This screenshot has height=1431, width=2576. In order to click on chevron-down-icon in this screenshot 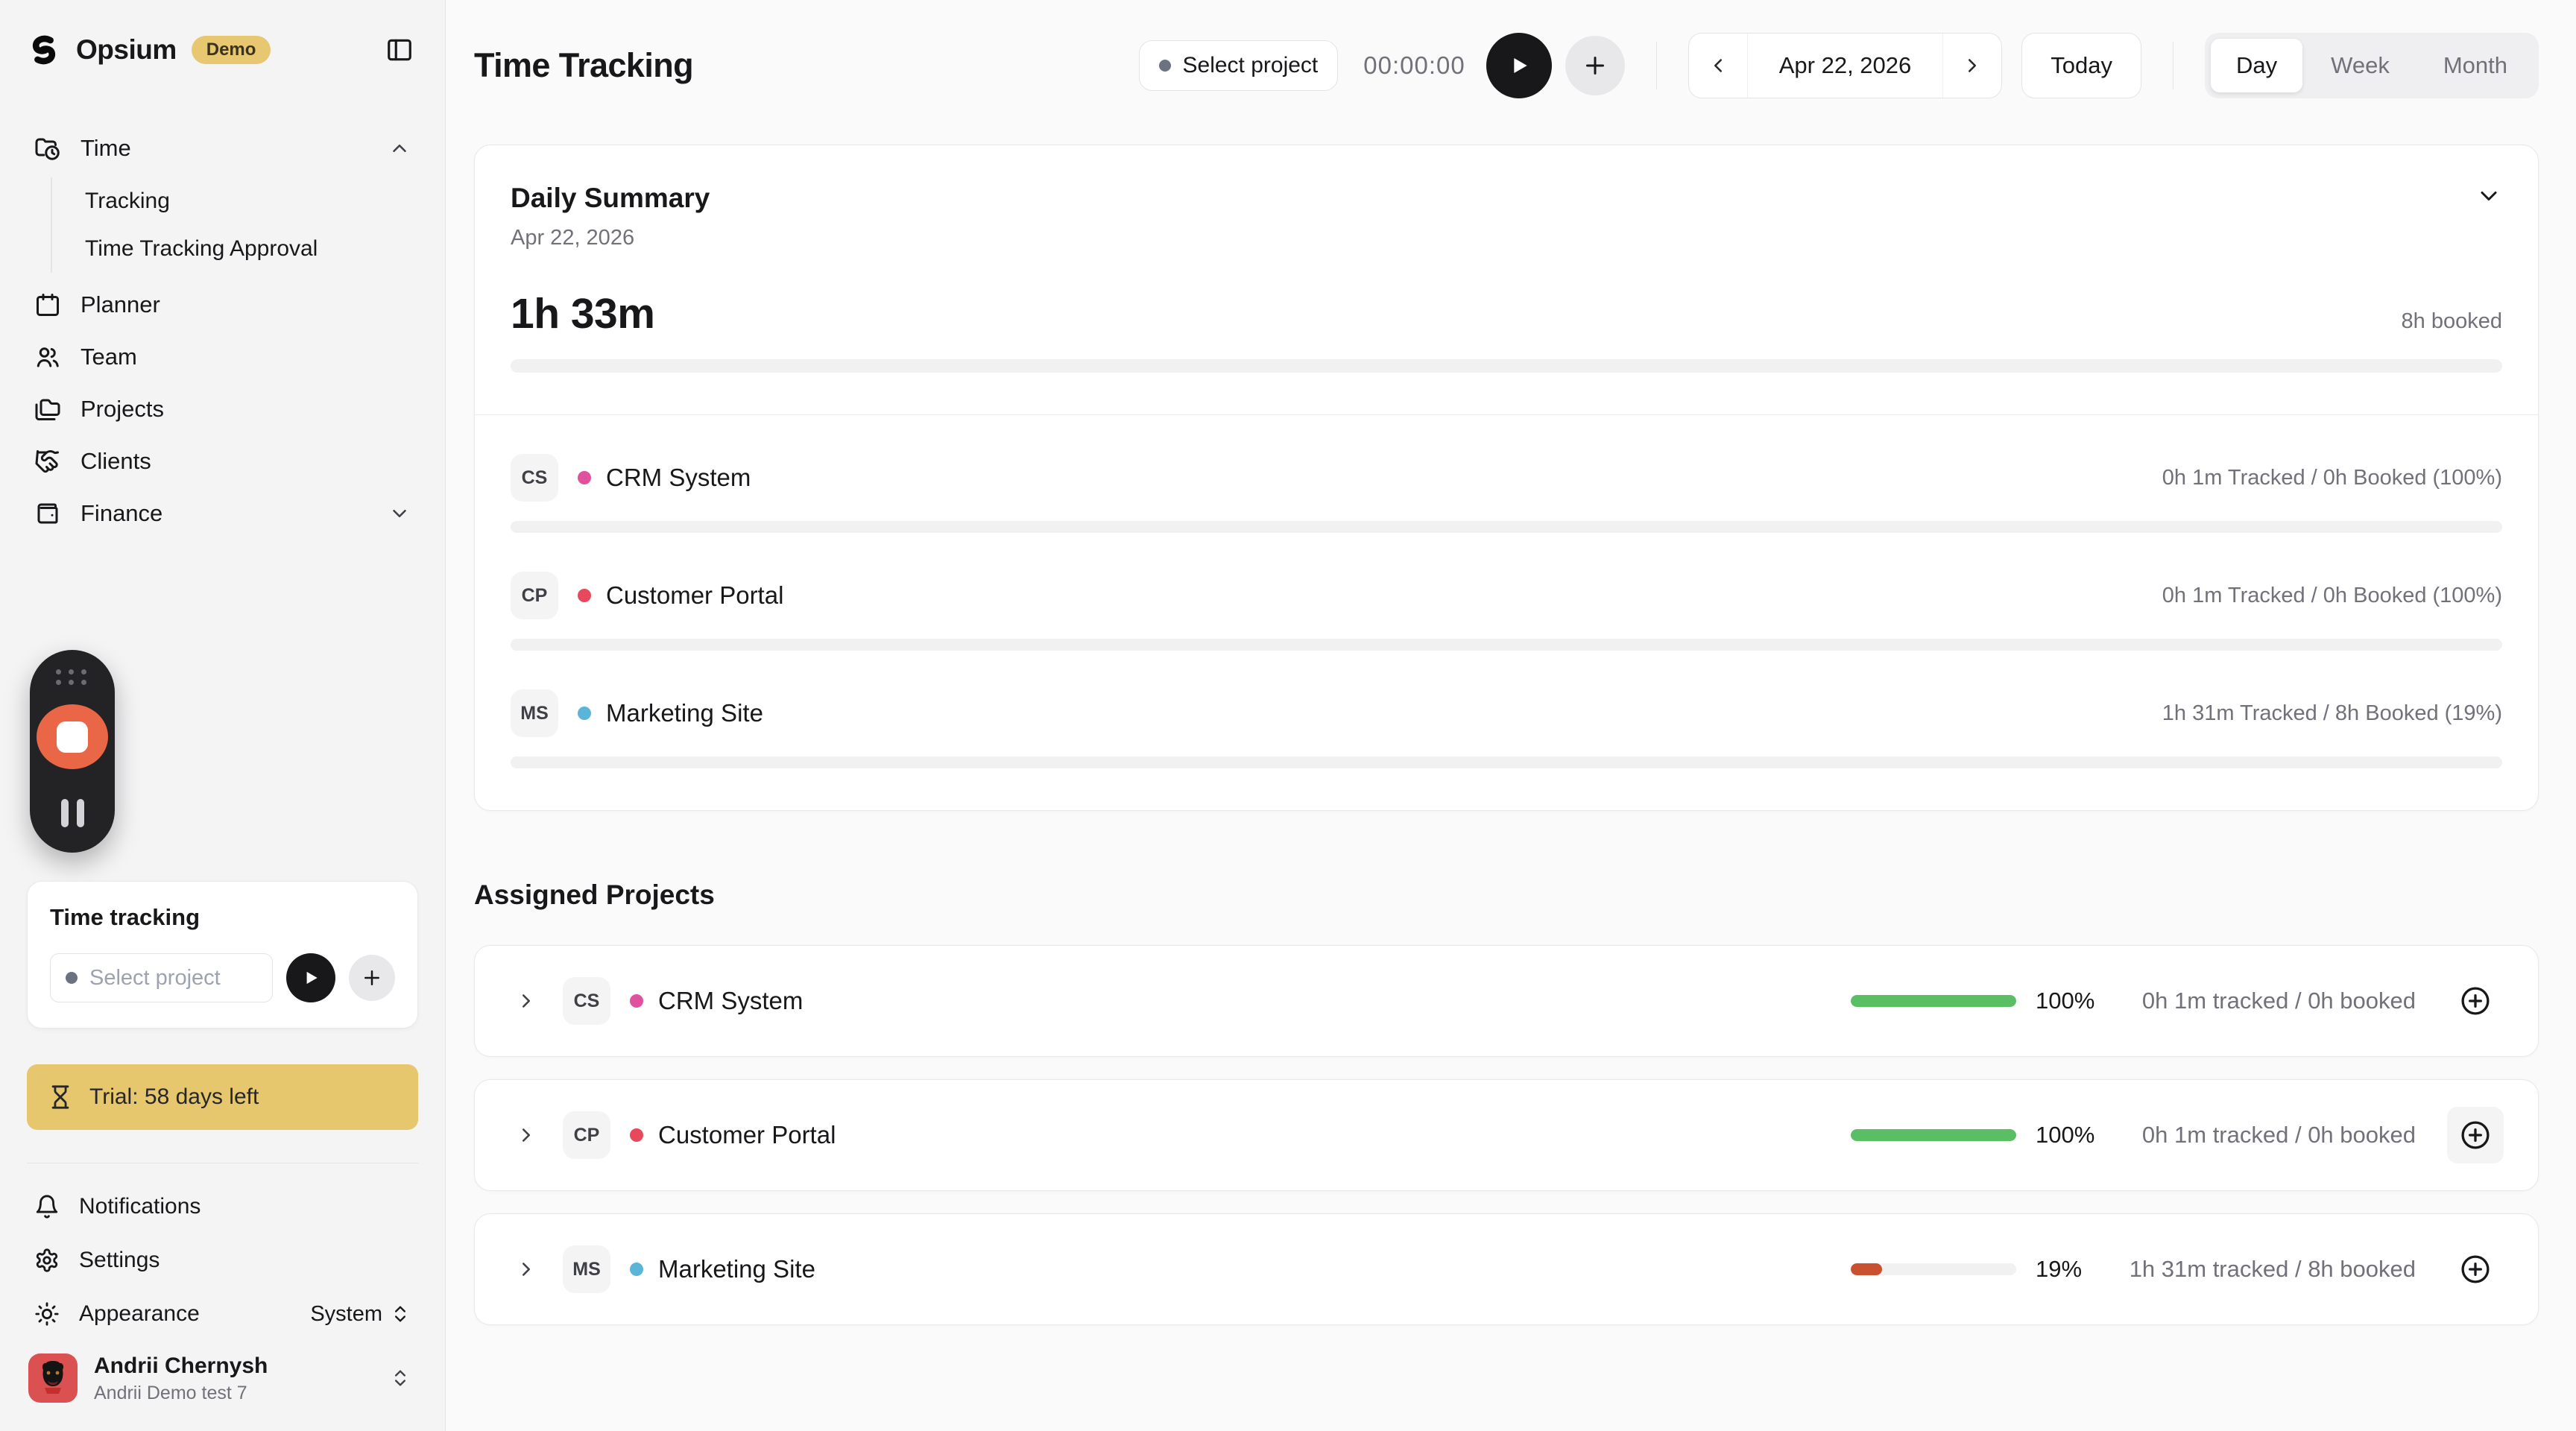, I will do `click(2489, 196)`.